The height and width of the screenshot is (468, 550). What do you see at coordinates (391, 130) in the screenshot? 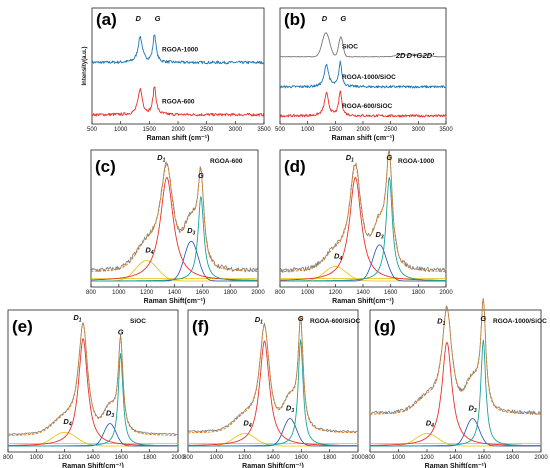
I see `x-tick-label-b: 2500` at bounding box center [391, 130].